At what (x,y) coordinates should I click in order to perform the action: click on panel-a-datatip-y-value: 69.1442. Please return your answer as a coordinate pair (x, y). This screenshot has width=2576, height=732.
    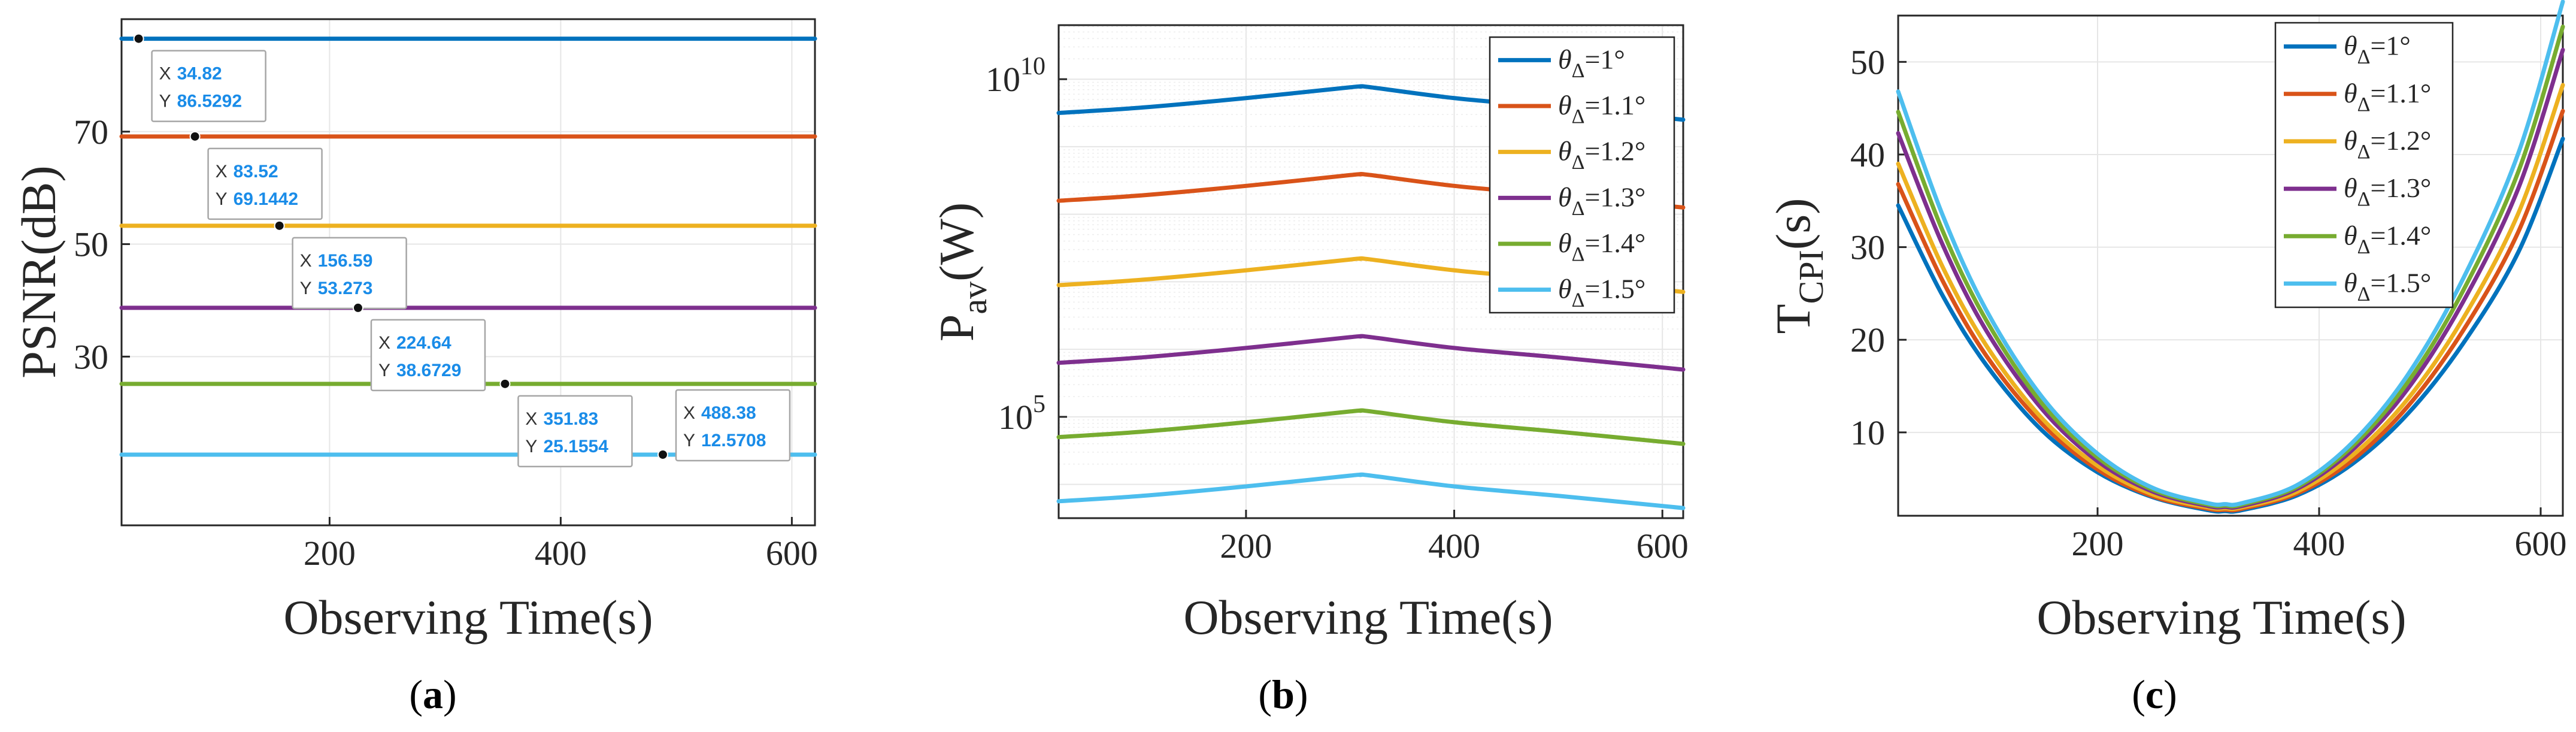
    Looking at the image, I should click on (266, 199).